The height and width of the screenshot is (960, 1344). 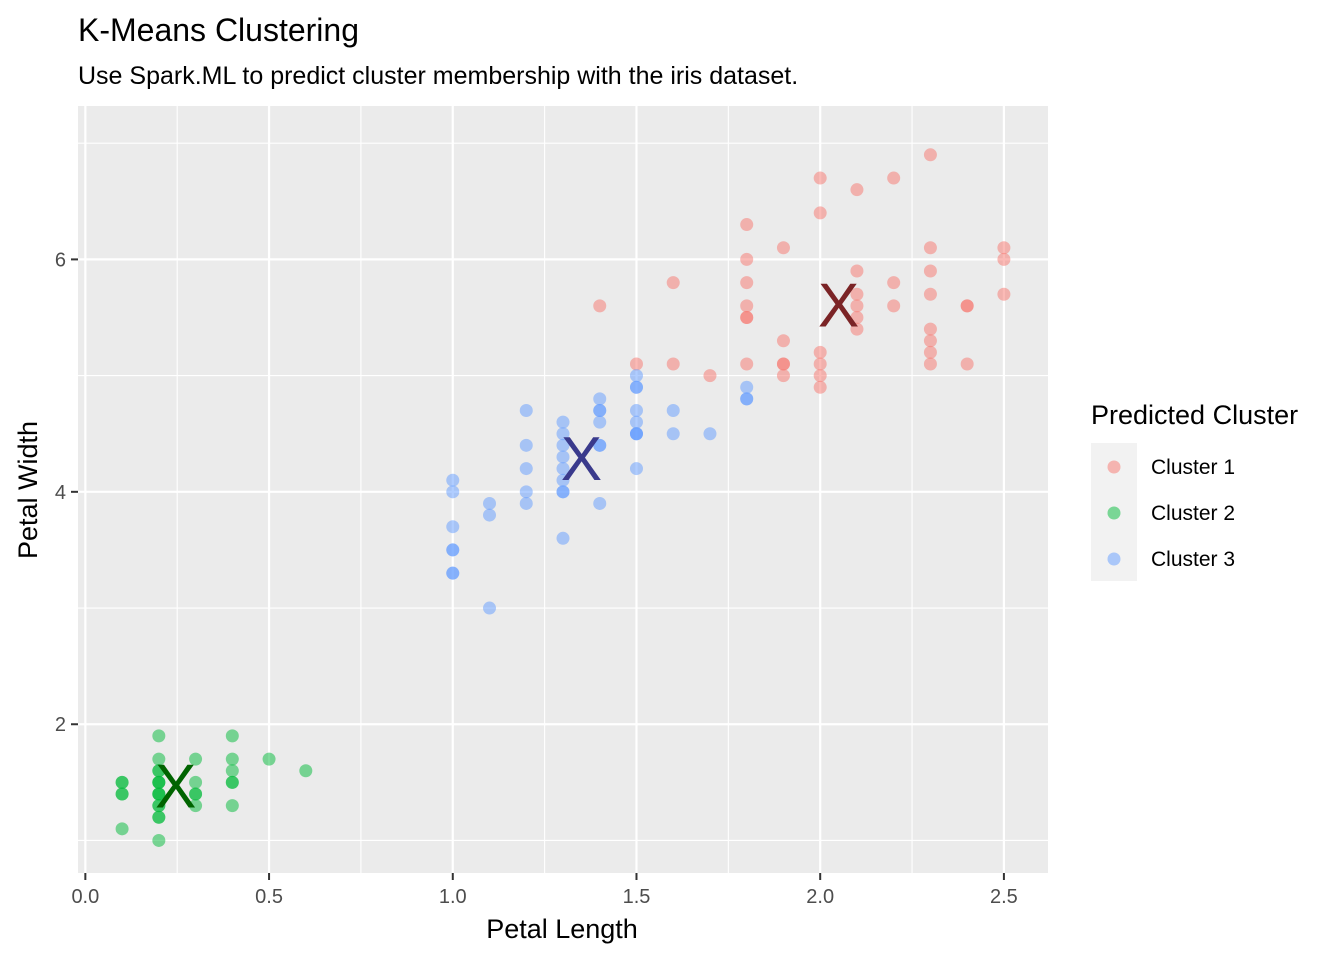 What do you see at coordinates (1004, 897) in the screenshot?
I see `x-tick-label: 2.5` at bounding box center [1004, 897].